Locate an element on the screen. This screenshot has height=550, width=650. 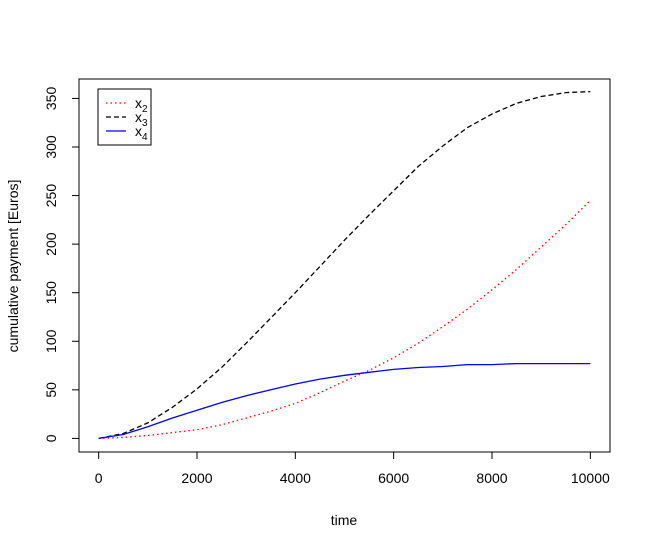
x-tick-label: 4000 is located at coordinates (295, 478).